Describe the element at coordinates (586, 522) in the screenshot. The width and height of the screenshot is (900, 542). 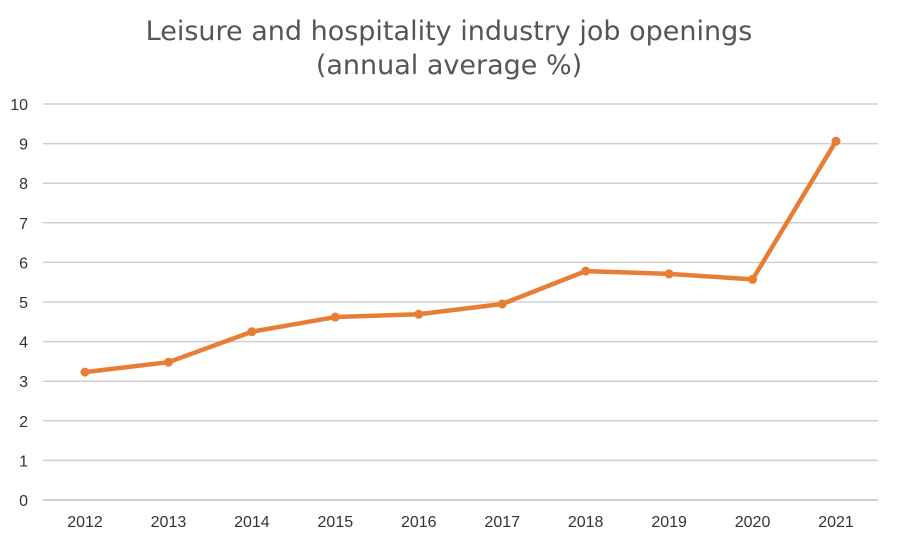
I see `x-tick-label: 2018` at that location.